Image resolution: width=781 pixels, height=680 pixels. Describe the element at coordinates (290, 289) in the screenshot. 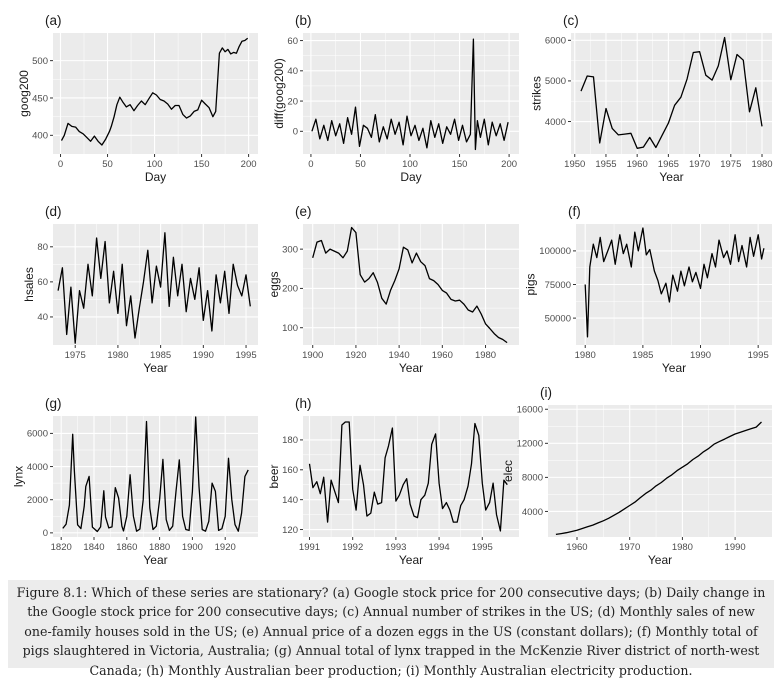

I see `y-tick-label: 200` at that location.